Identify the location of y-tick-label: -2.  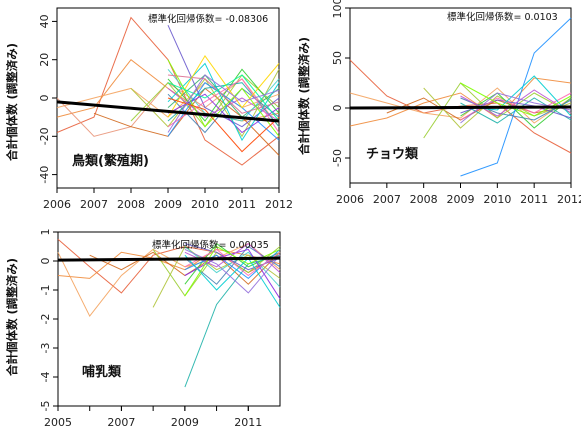
(45, 319).